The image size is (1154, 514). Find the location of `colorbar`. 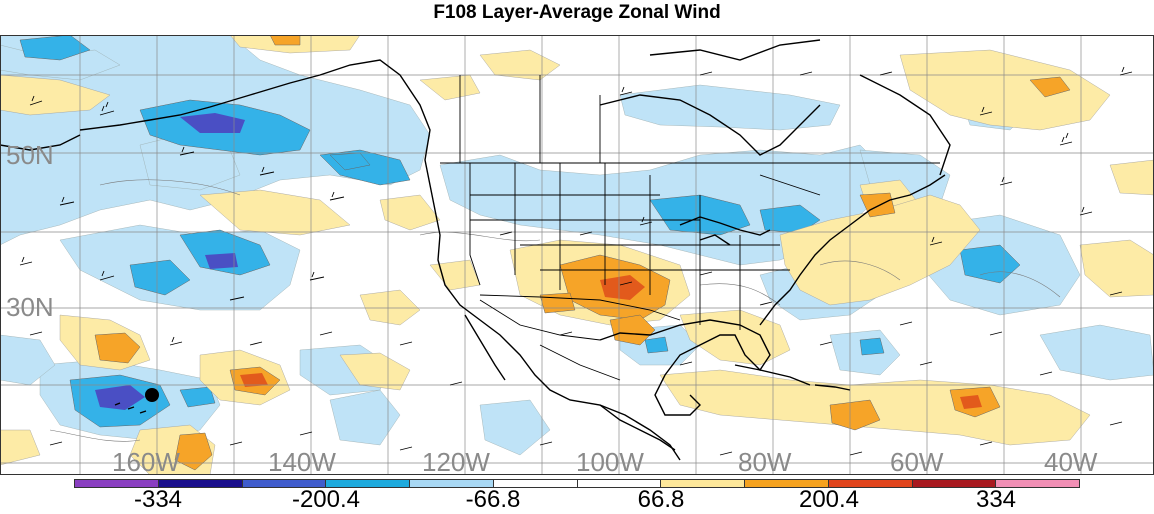

colorbar is located at coordinates (577, 483).